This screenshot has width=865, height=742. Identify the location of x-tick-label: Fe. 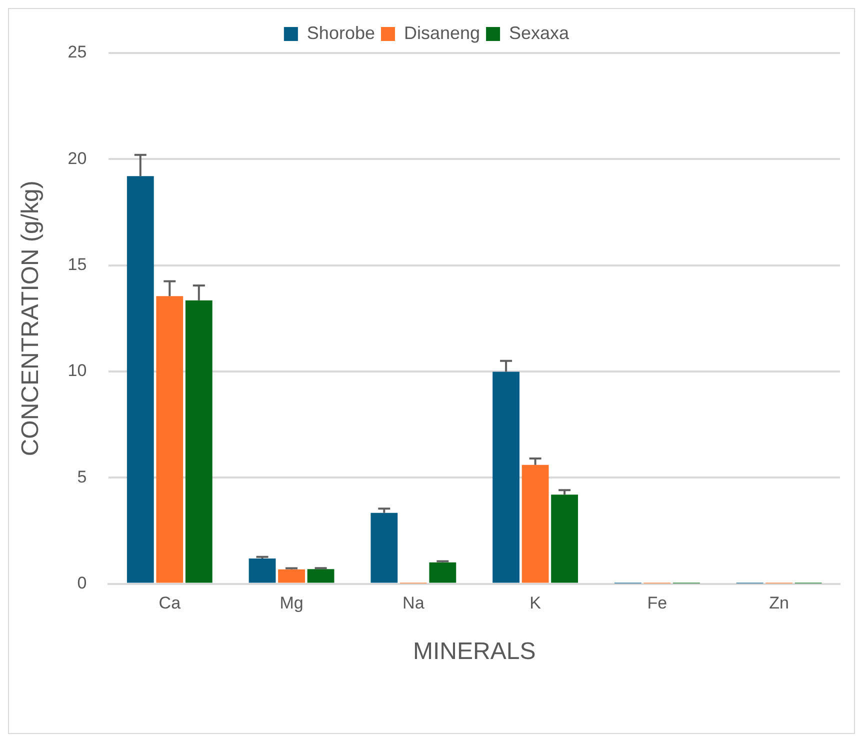
(657, 603).